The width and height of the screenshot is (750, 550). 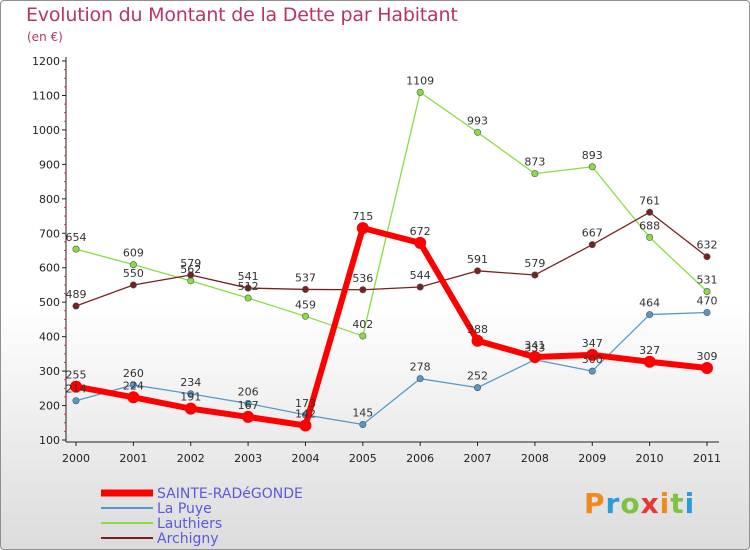 I want to click on series-line-archigny, so click(x=391, y=259).